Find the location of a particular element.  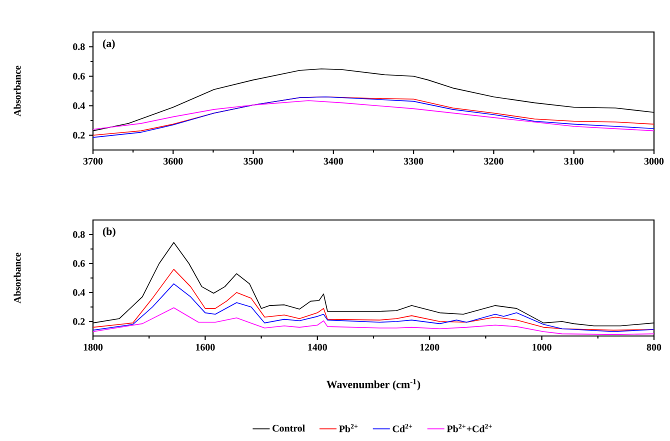

legend-label: Pb$^{2+}$ is located at coordinates (348, 428).